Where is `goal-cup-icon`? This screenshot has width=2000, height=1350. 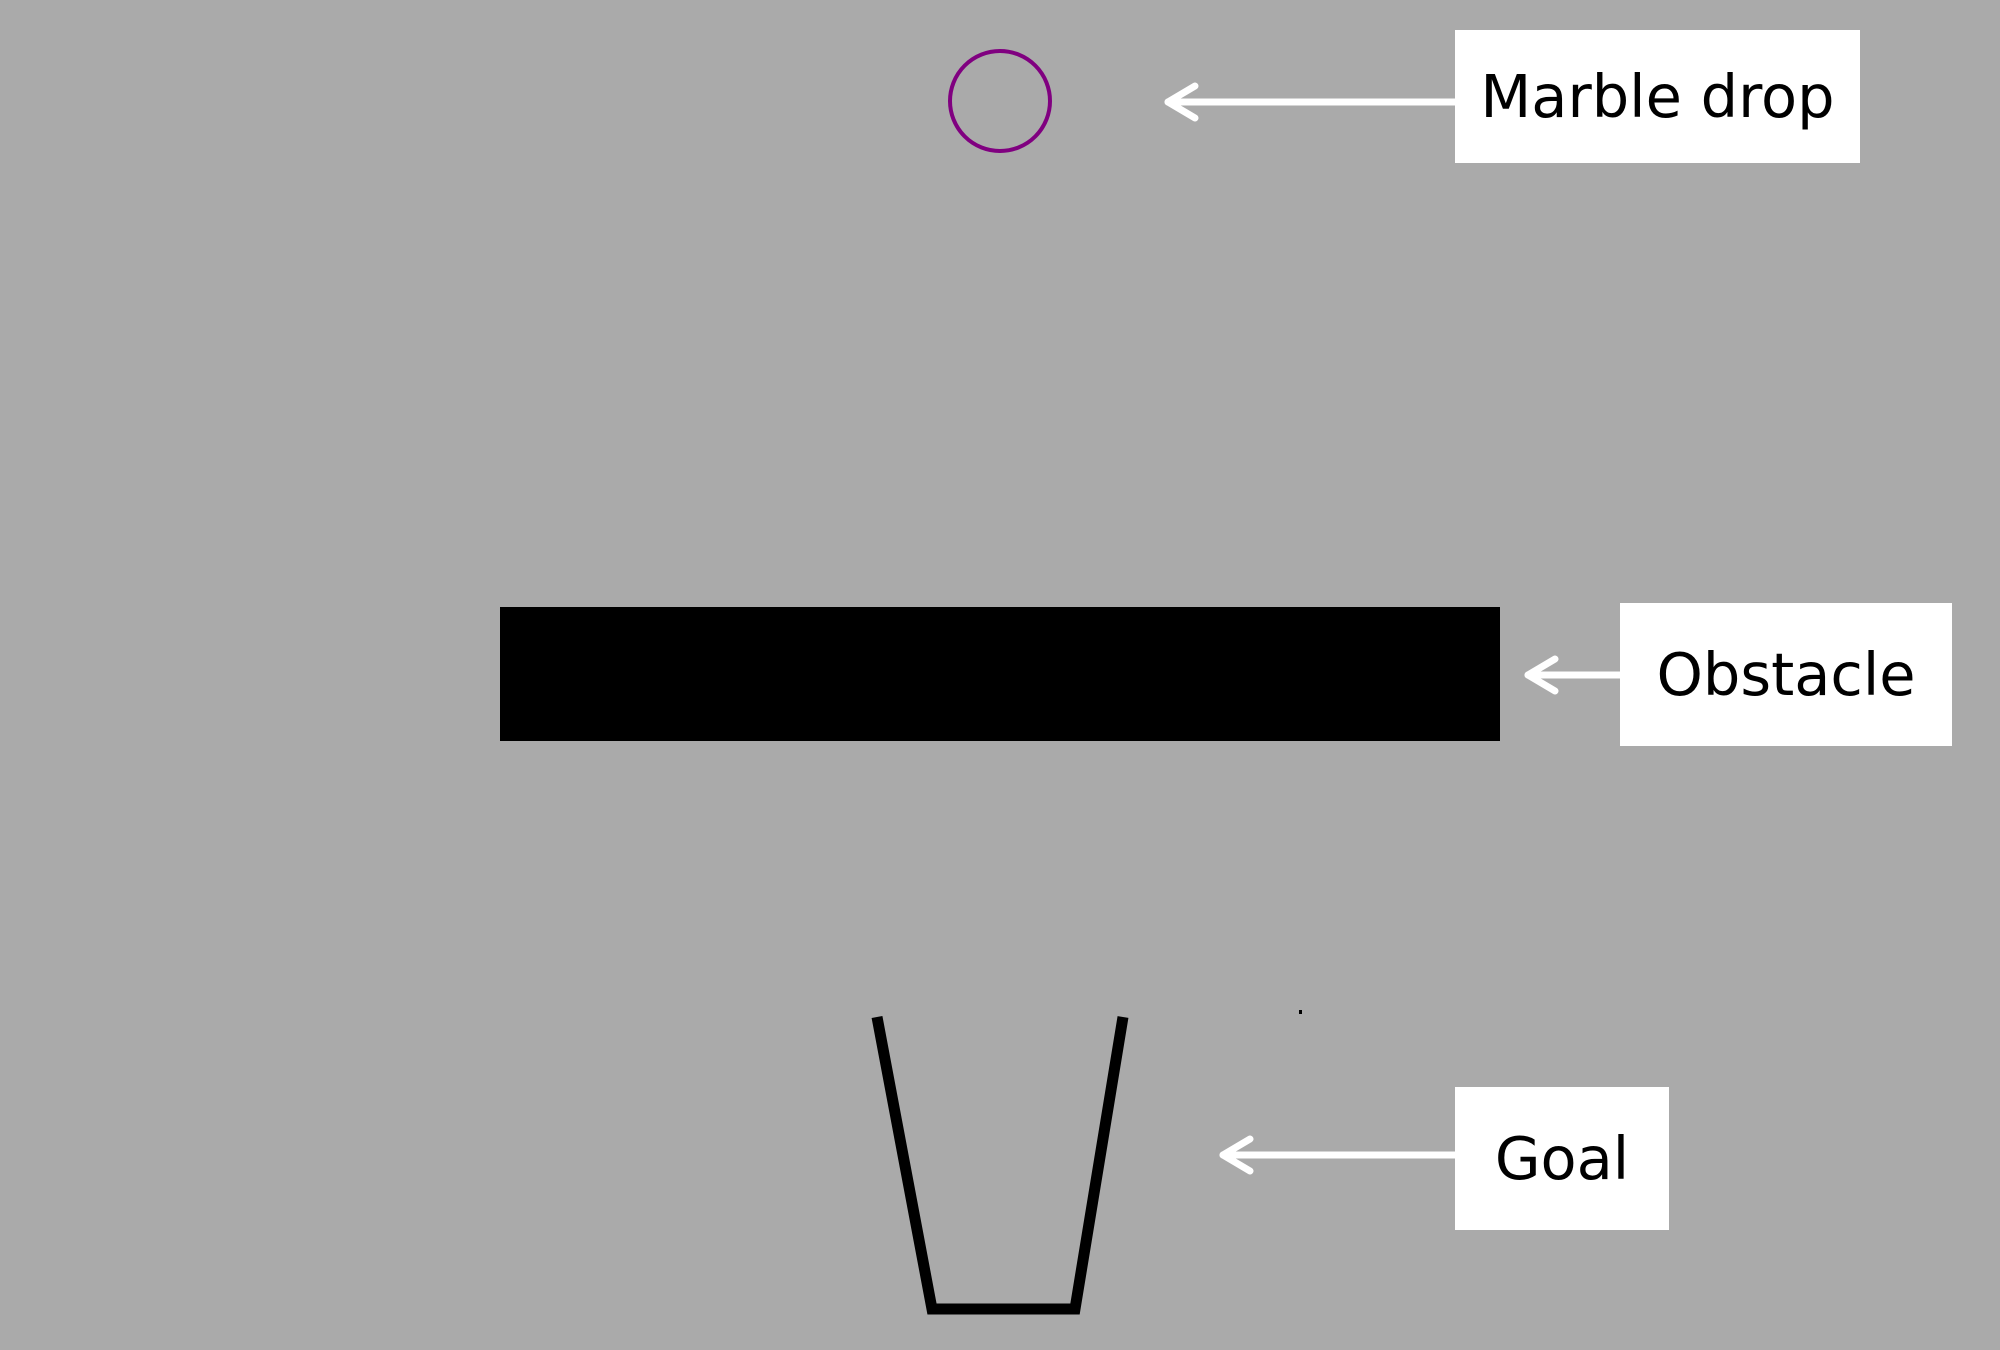 goal-cup-icon is located at coordinates (1000, 1165).